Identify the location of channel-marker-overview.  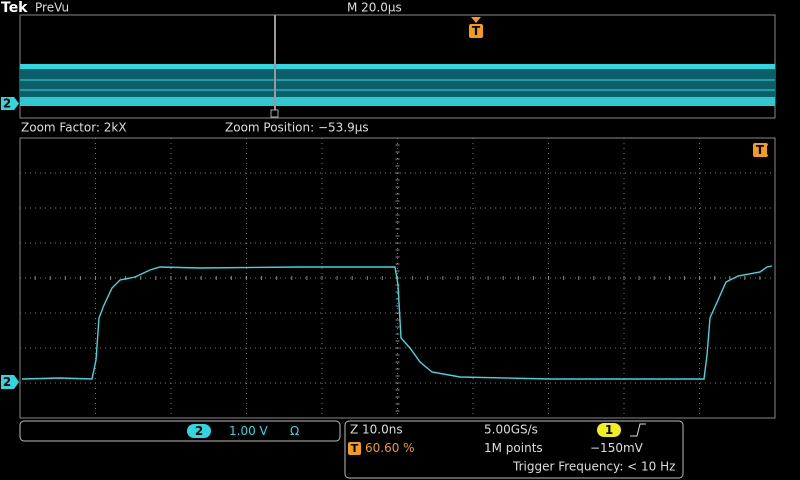
(10, 103).